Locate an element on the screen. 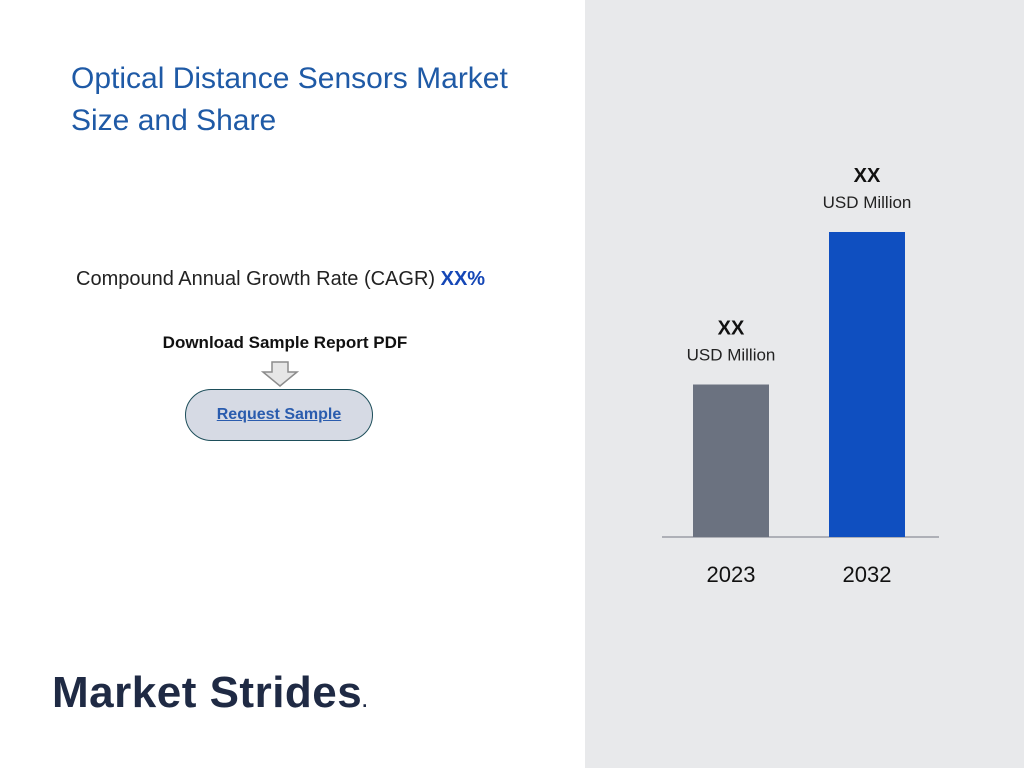  bar-unit-label-2032: USD Million is located at coordinates (867, 202).